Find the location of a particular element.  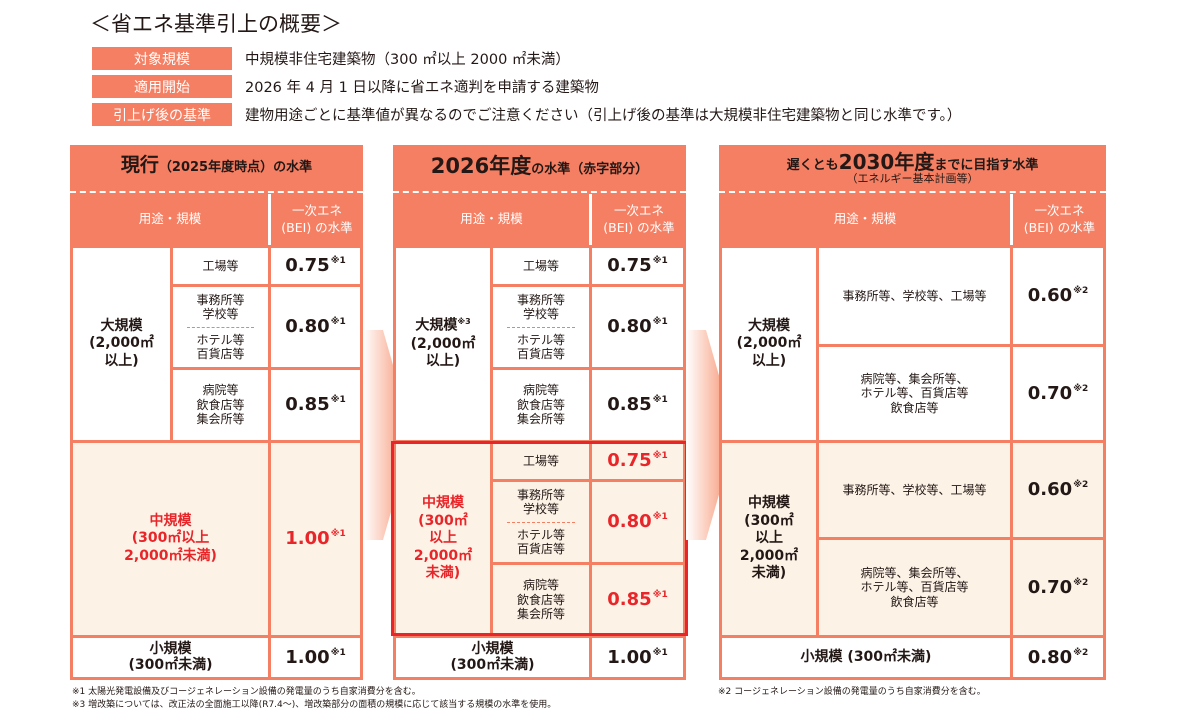

legend-text-start: 2026 年 4 月 1 日以降に省エネ適判を申請する建築物 is located at coordinates (422, 88).